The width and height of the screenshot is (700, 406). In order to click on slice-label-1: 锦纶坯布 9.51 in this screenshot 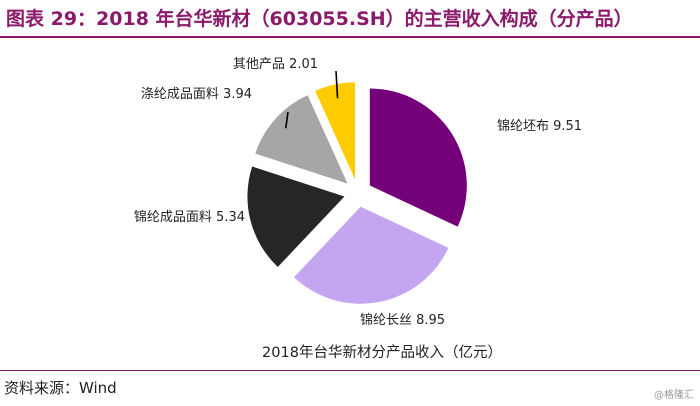, I will do `click(539, 126)`.